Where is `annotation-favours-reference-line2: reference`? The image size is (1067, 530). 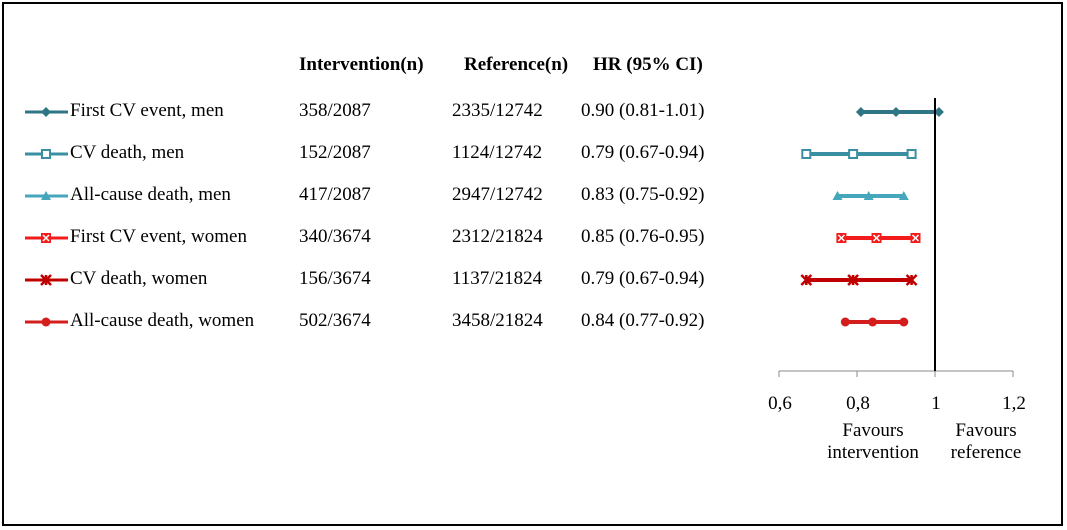
annotation-favours-reference-line2: reference is located at coordinates (986, 452).